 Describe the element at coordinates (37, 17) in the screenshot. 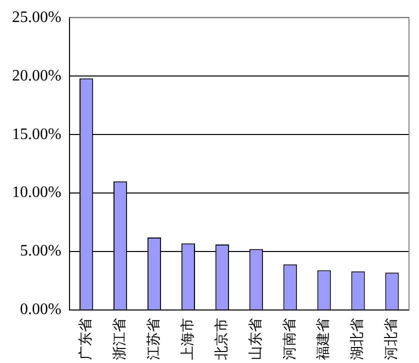

I see `y-tick-label: 25.00%` at that location.